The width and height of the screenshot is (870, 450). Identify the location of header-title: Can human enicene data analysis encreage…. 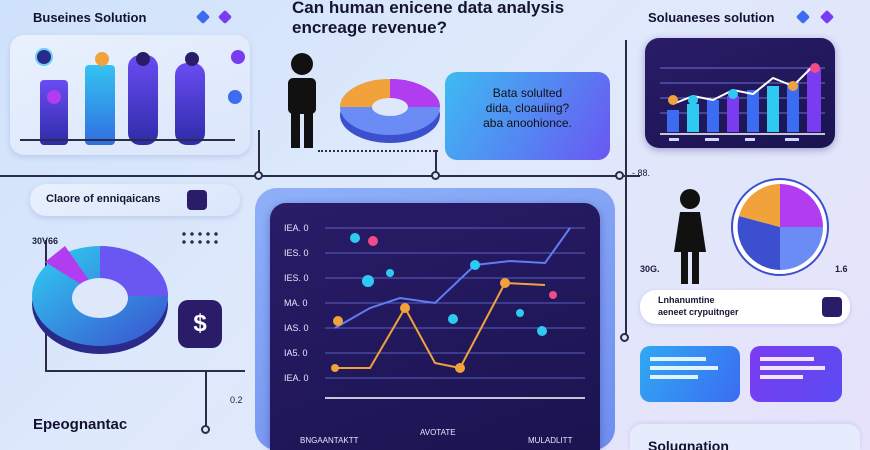
(457, 19).